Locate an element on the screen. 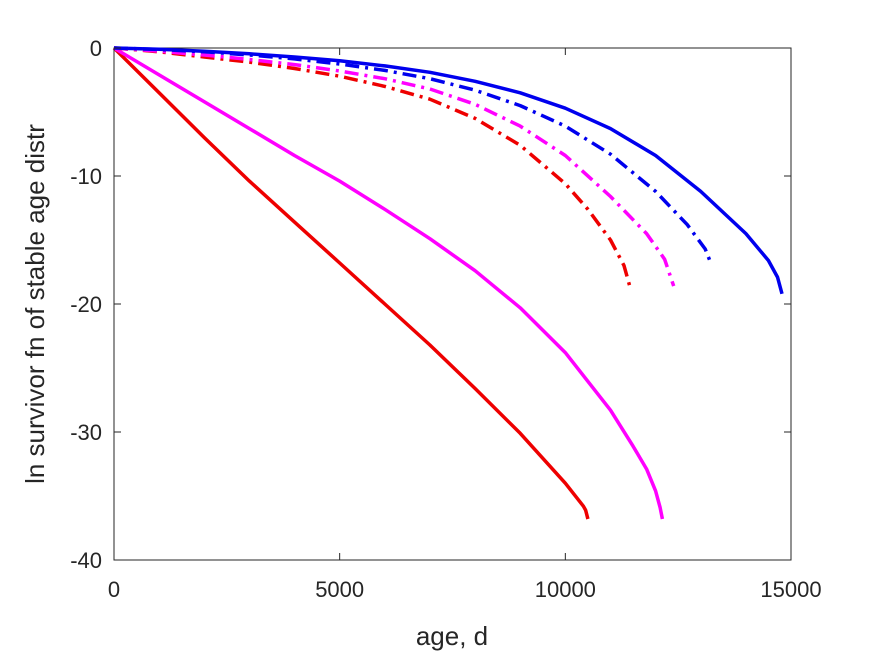 This screenshot has width=875, height=656. y-tick-label: 0 is located at coordinates (96, 48).